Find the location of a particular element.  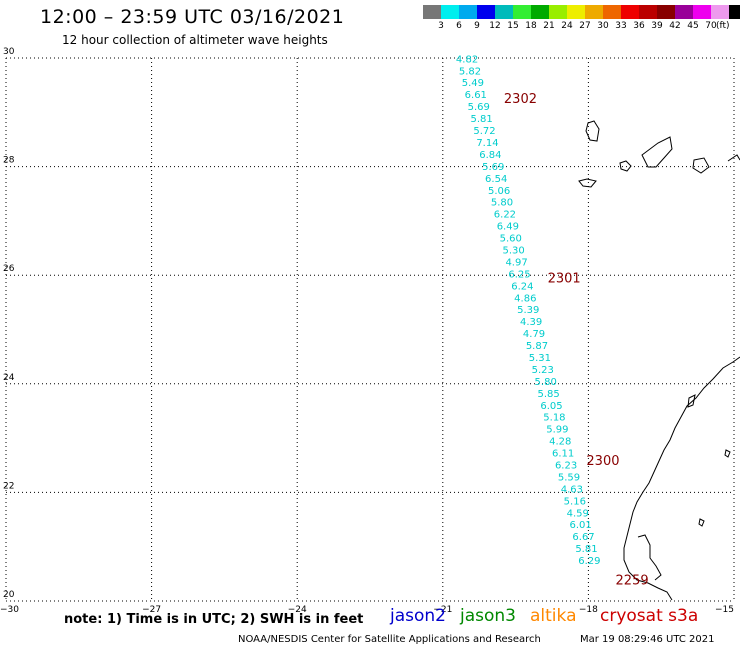

swh-value-label: 6.54 is located at coordinates (496, 179).